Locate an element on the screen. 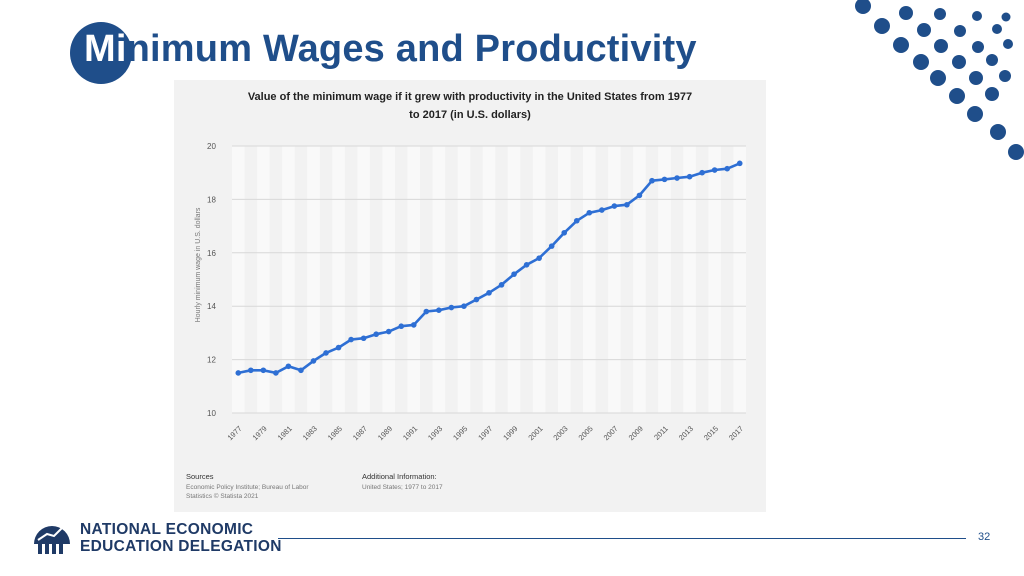 The image size is (1024, 576). title-circle is located at coordinates (101, 53).